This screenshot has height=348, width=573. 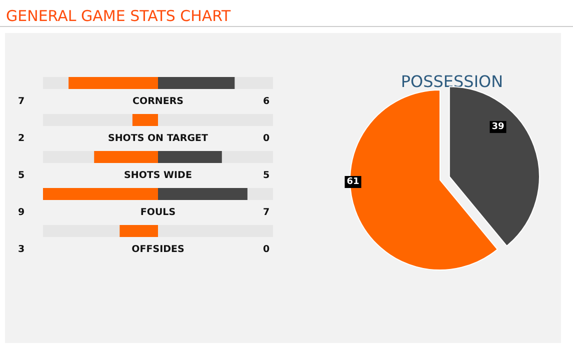 What do you see at coordinates (119, 16) in the screenshot?
I see `chart-title: GENERAL GAME STATS CHART` at bounding box center [119, 16].